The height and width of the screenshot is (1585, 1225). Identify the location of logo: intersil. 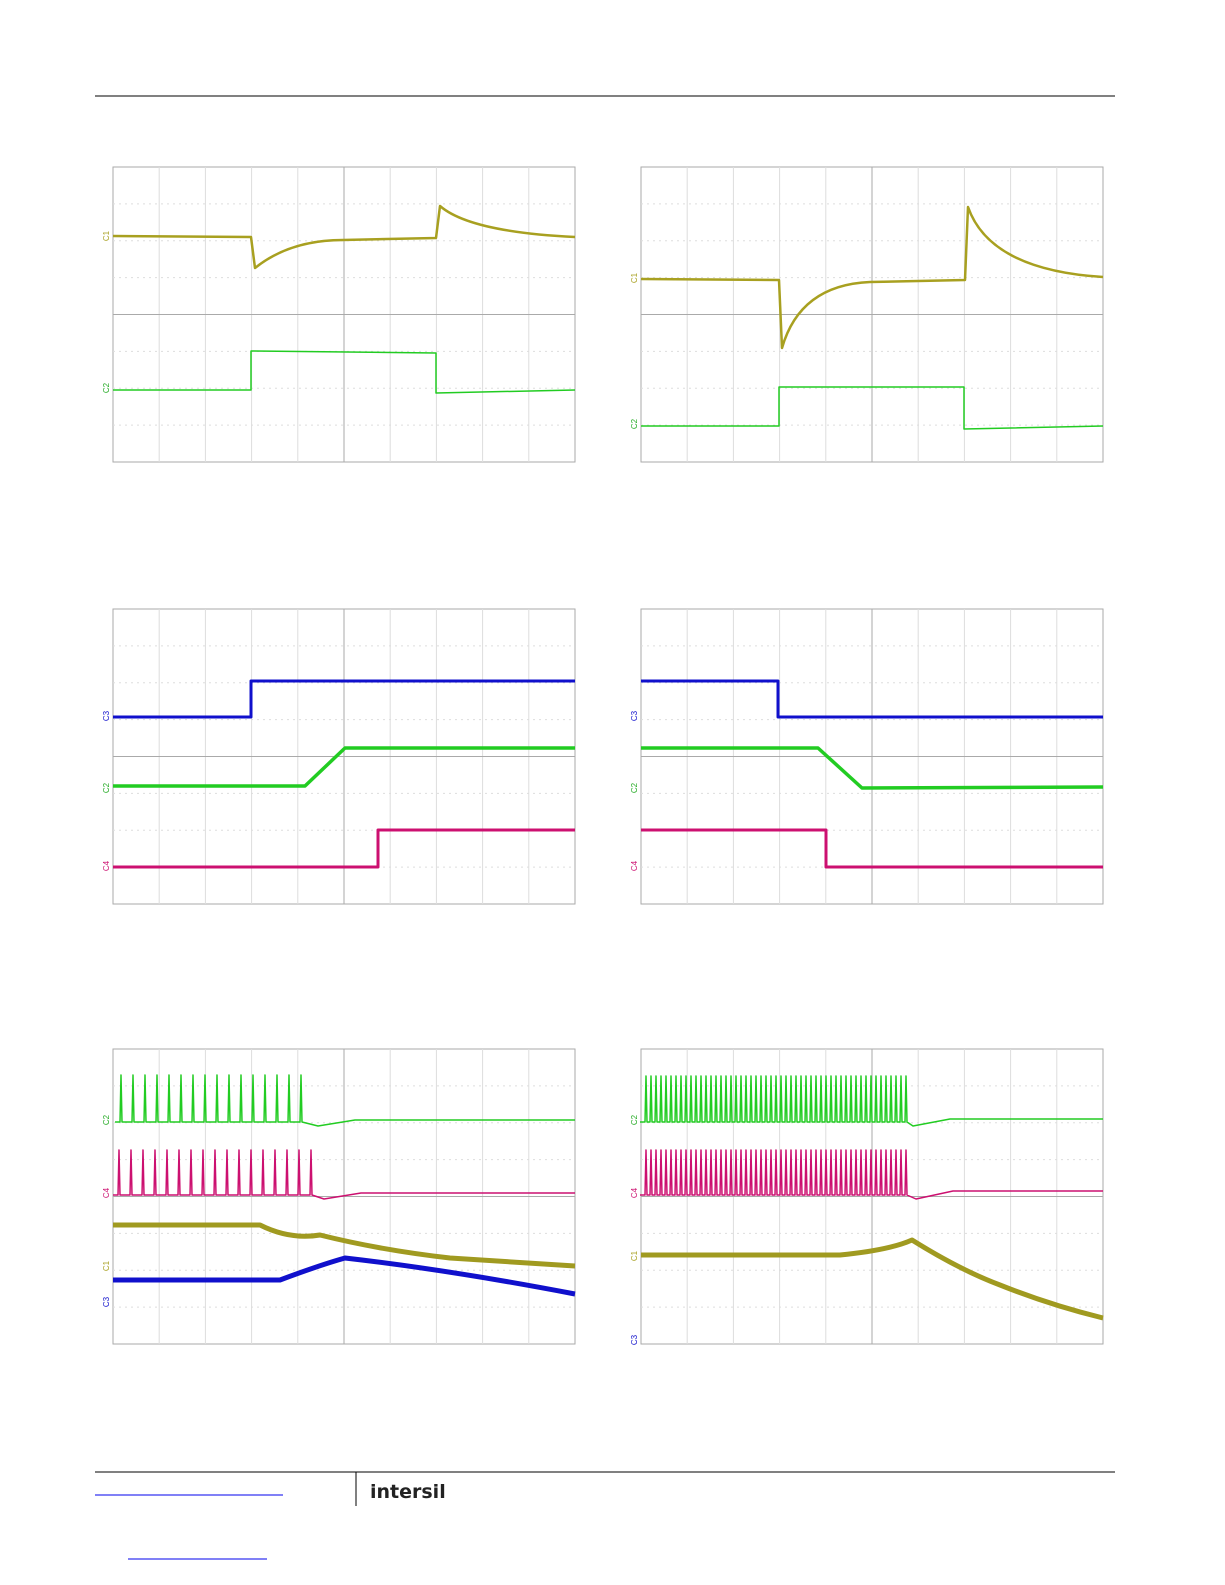
(408, 1492).